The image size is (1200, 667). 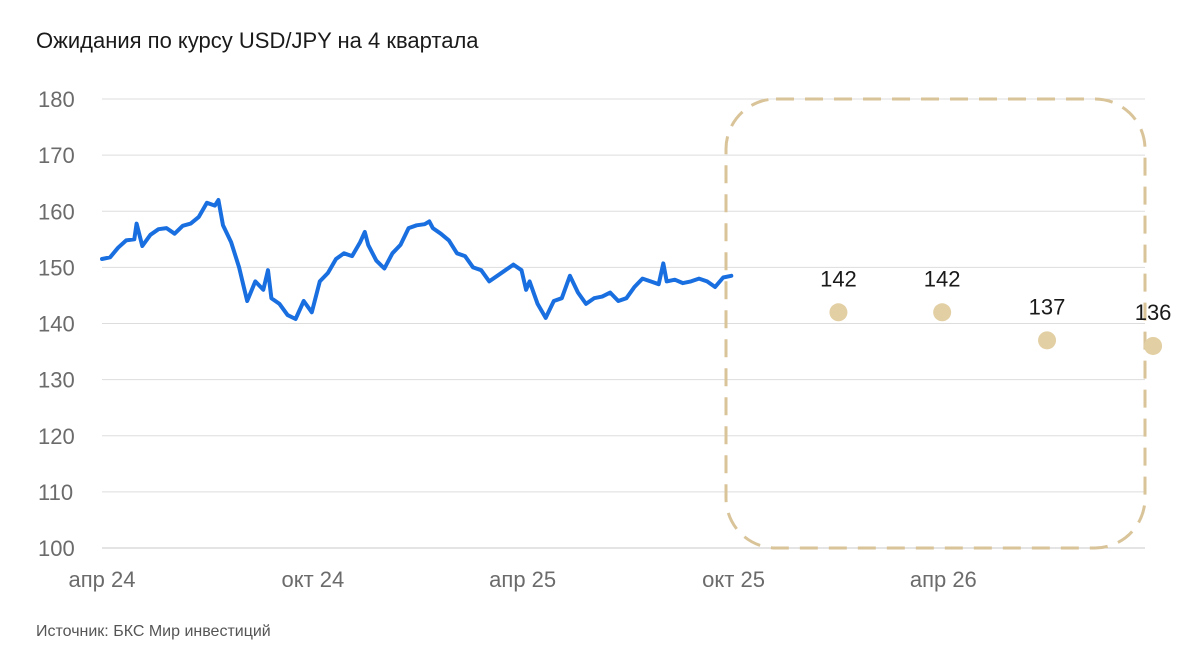 What do you see at coordinates (943, 579) in the screenshot?
I see `x-tick-label: апр 26` at bounding box center [943, 579].